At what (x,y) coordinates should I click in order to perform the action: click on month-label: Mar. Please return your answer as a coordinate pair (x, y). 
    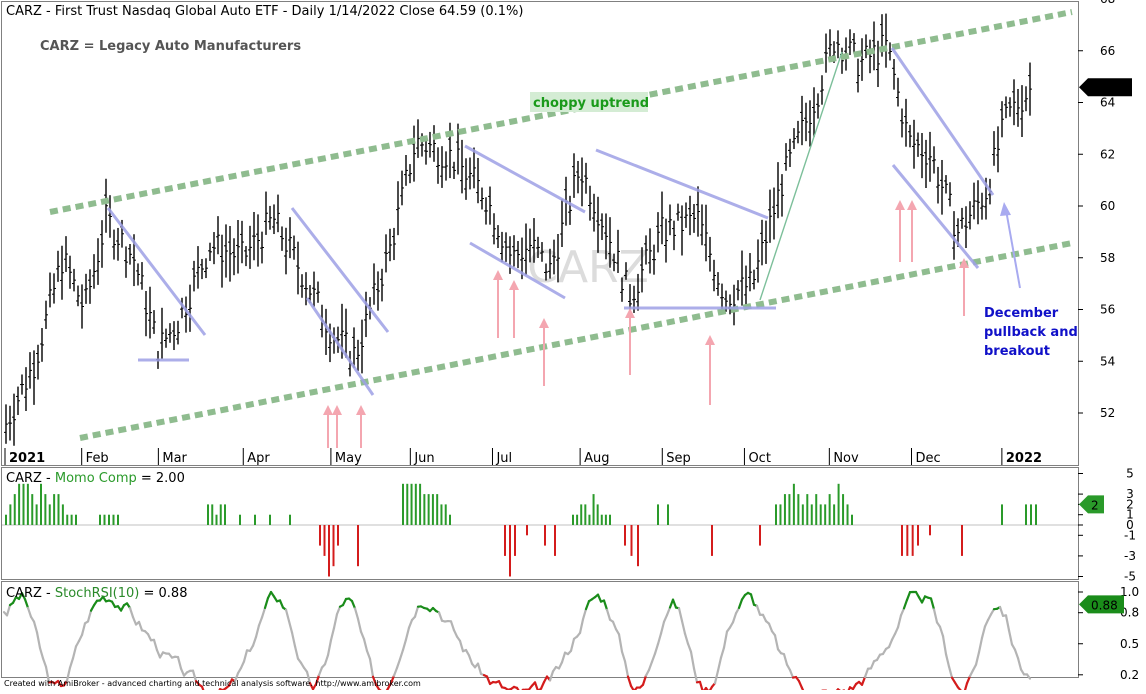
    Looking at the image, I should click on (174, 458).